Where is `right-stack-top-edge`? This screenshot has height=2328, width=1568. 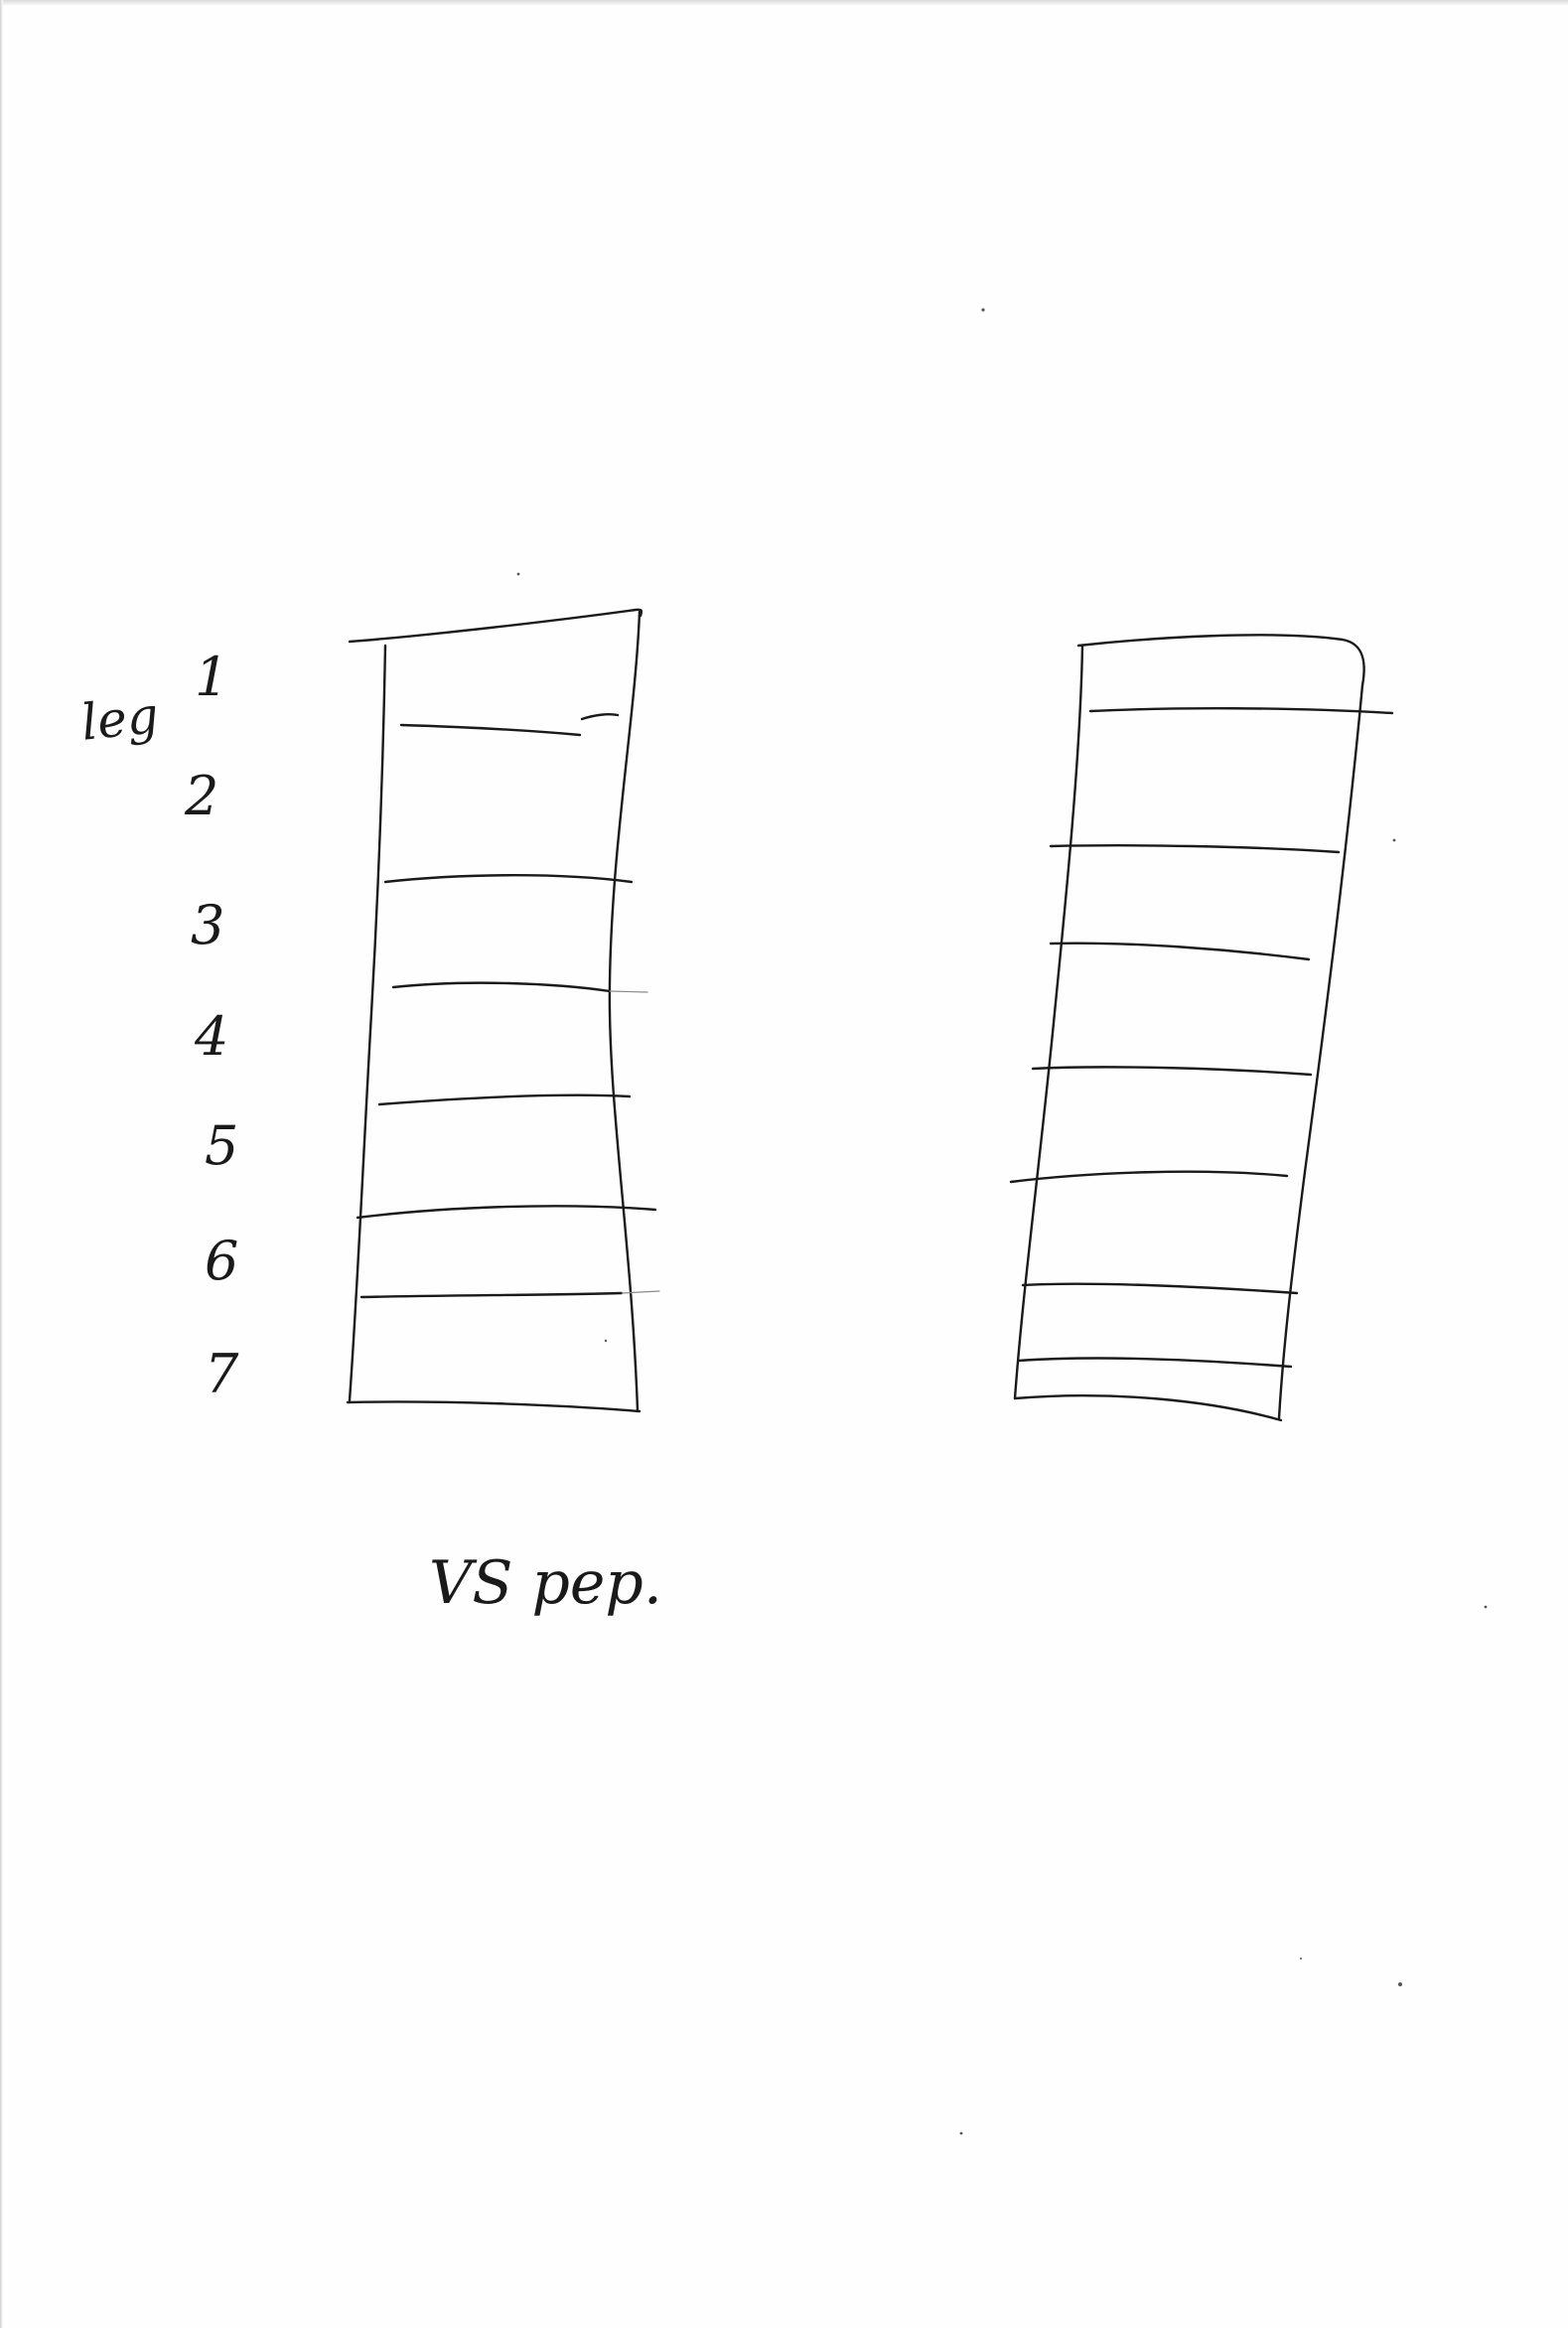 right-stack-top-edge is located at coordinates (1220, 660).